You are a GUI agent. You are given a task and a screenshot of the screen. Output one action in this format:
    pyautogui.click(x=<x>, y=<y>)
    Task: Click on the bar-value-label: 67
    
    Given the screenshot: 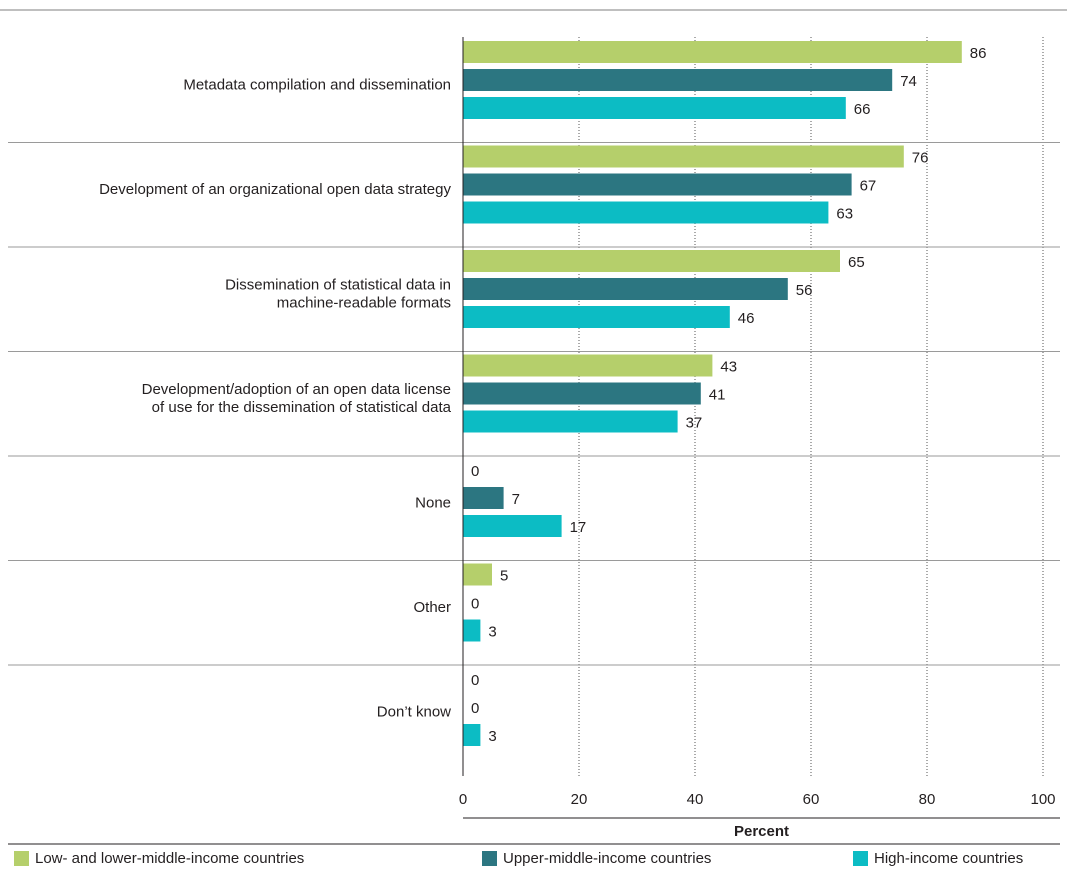 What is the action you would take?
    pyautogui.click(x=868, y=186)
    